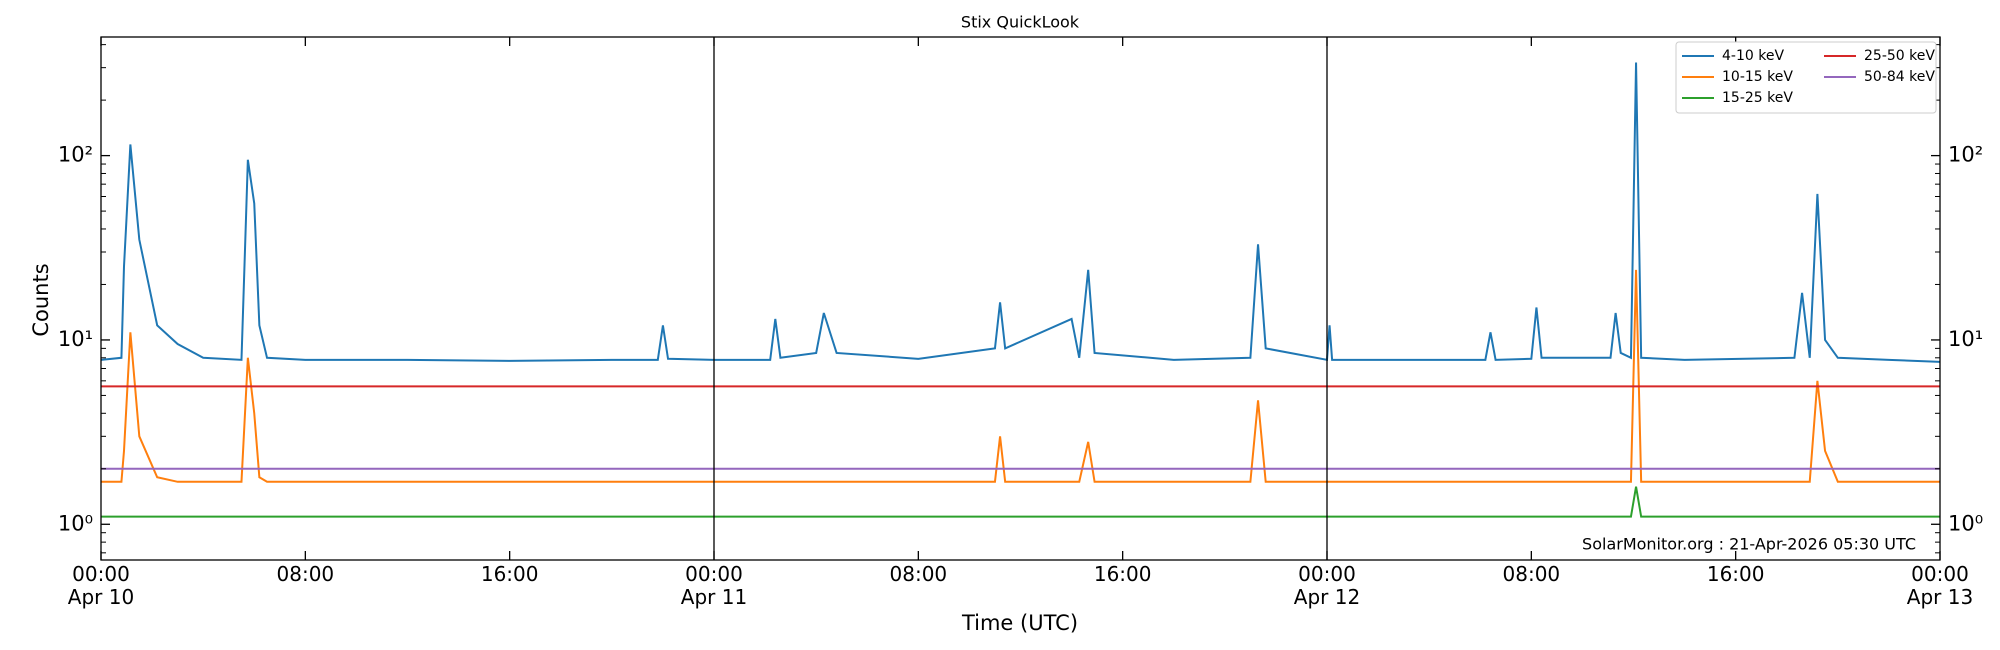 The height and width of the screenshot is (650, 2000). I want to click on x-tick-label: 00:00 Apr 13, so click(1940, 585).